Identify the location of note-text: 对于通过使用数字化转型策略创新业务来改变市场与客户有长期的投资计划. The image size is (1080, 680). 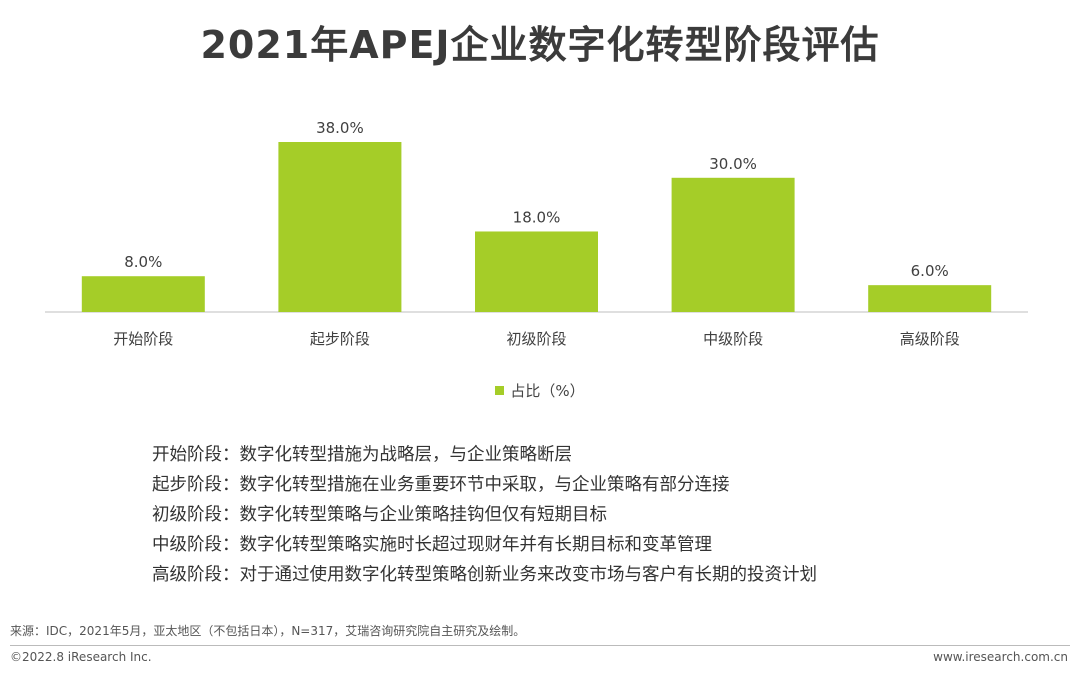
(528, 575).